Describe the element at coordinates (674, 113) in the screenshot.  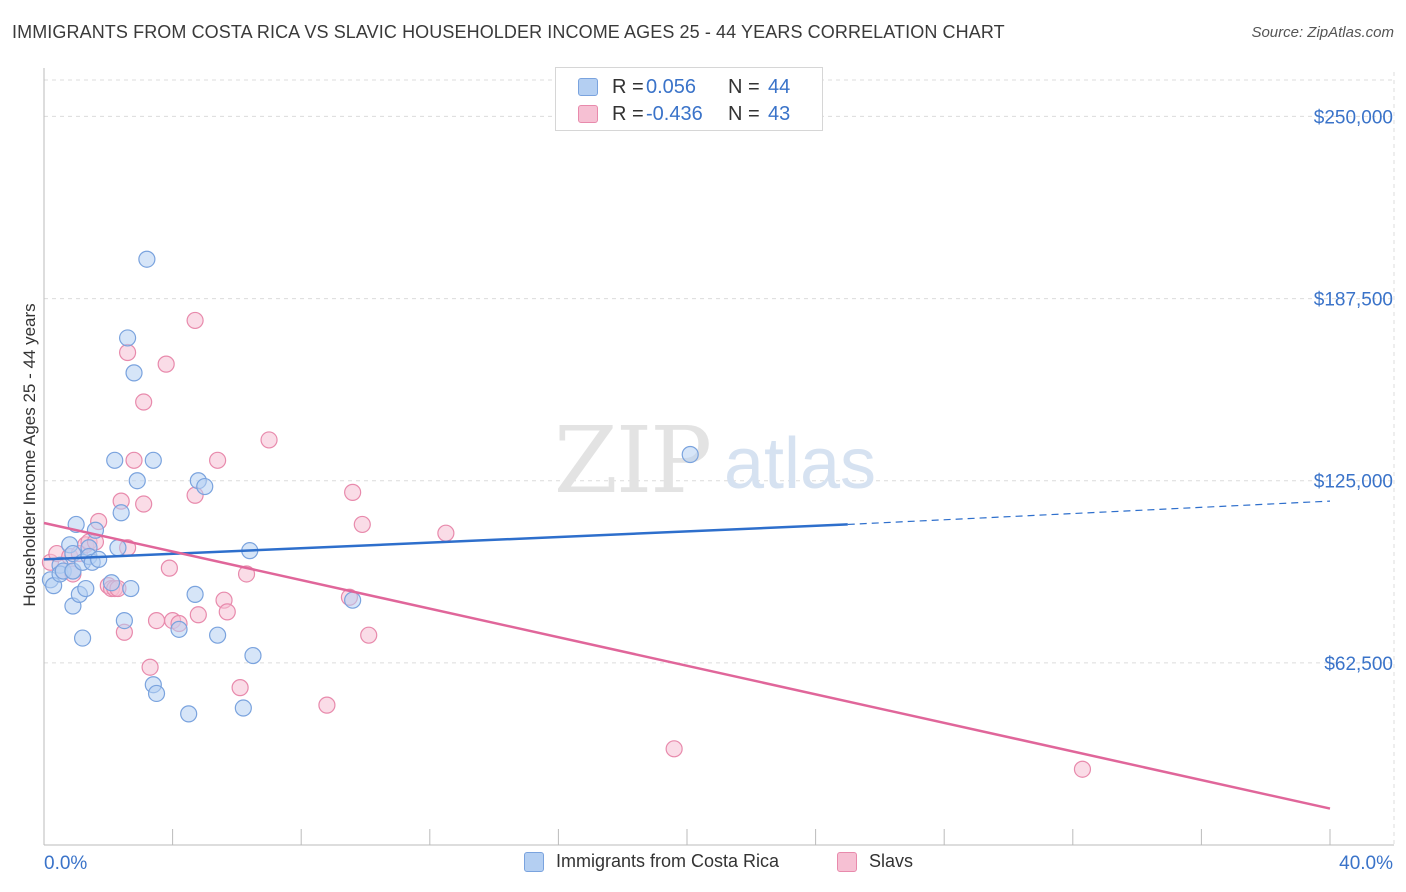
I see `r-value: -0.436` at that location.